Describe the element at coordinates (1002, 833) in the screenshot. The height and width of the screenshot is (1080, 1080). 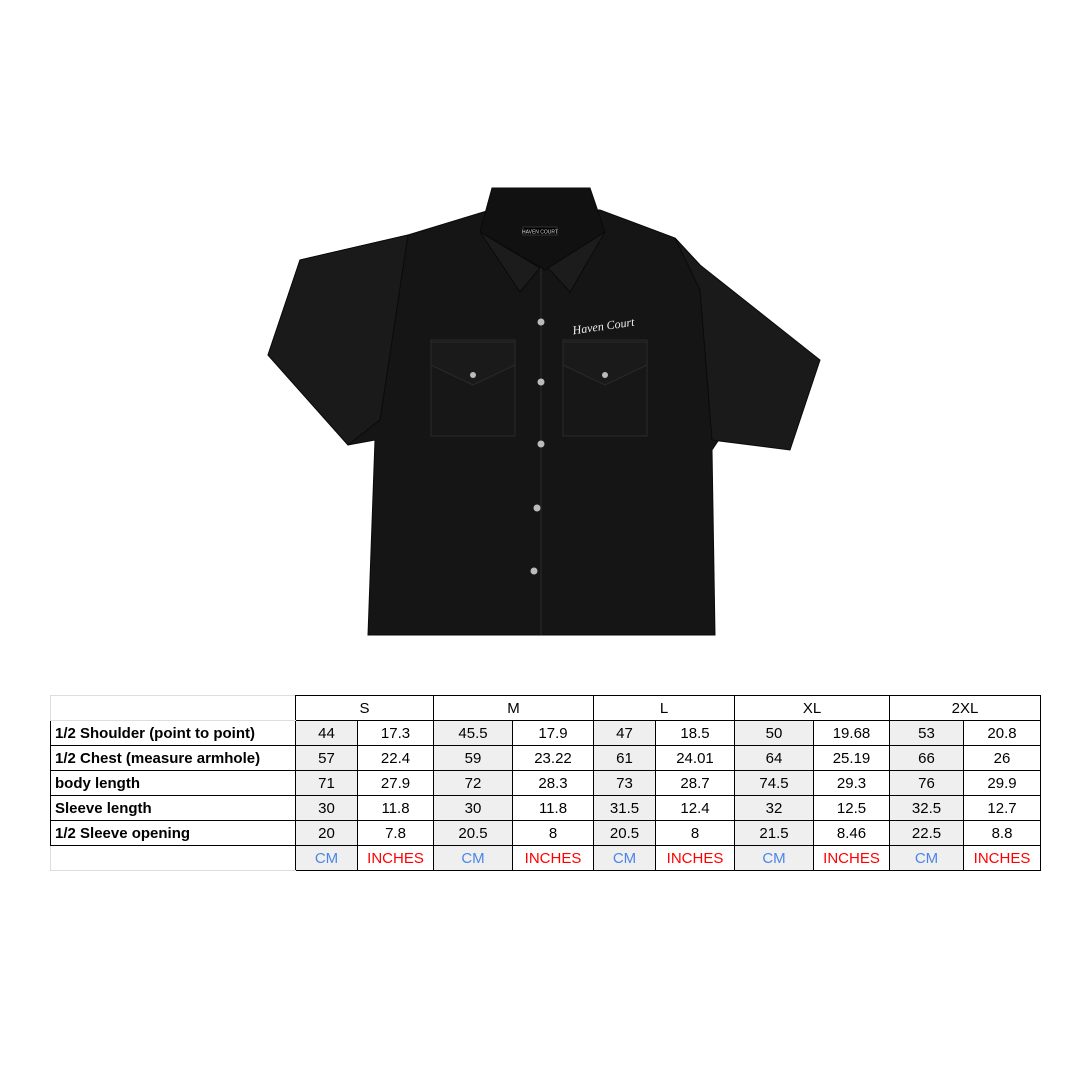
I see `inch-value: 8.8` at that location.